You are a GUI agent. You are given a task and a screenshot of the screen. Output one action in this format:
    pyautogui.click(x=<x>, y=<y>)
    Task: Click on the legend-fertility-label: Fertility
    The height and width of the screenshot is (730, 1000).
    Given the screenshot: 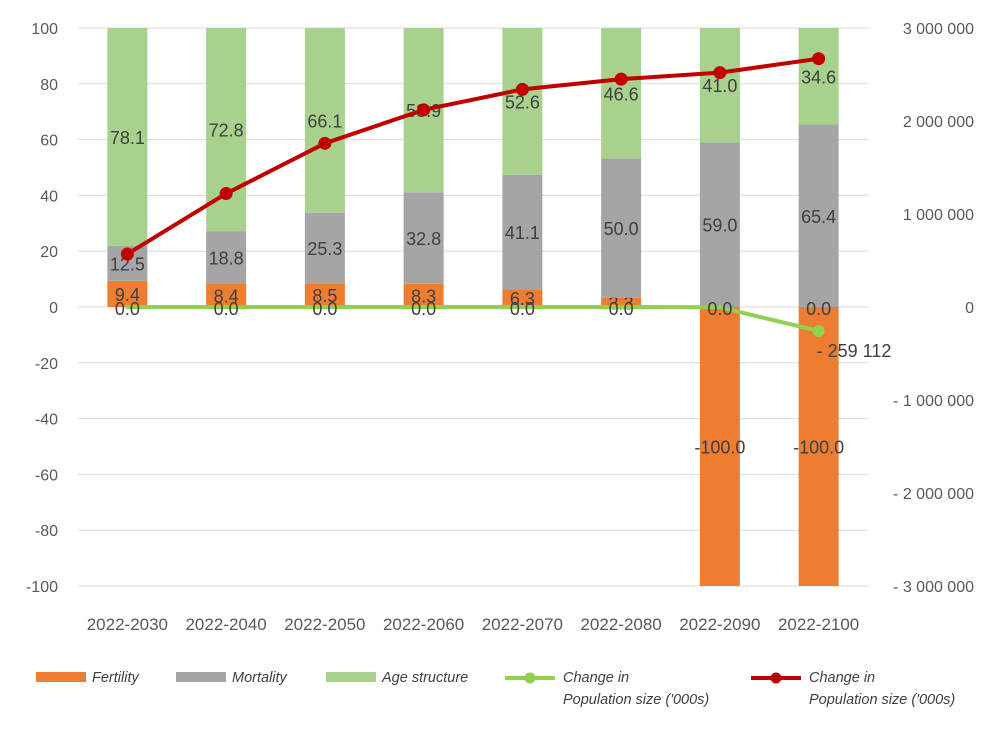 What is the action you would take?
    pyautogui.click(x=115, y=678)
    